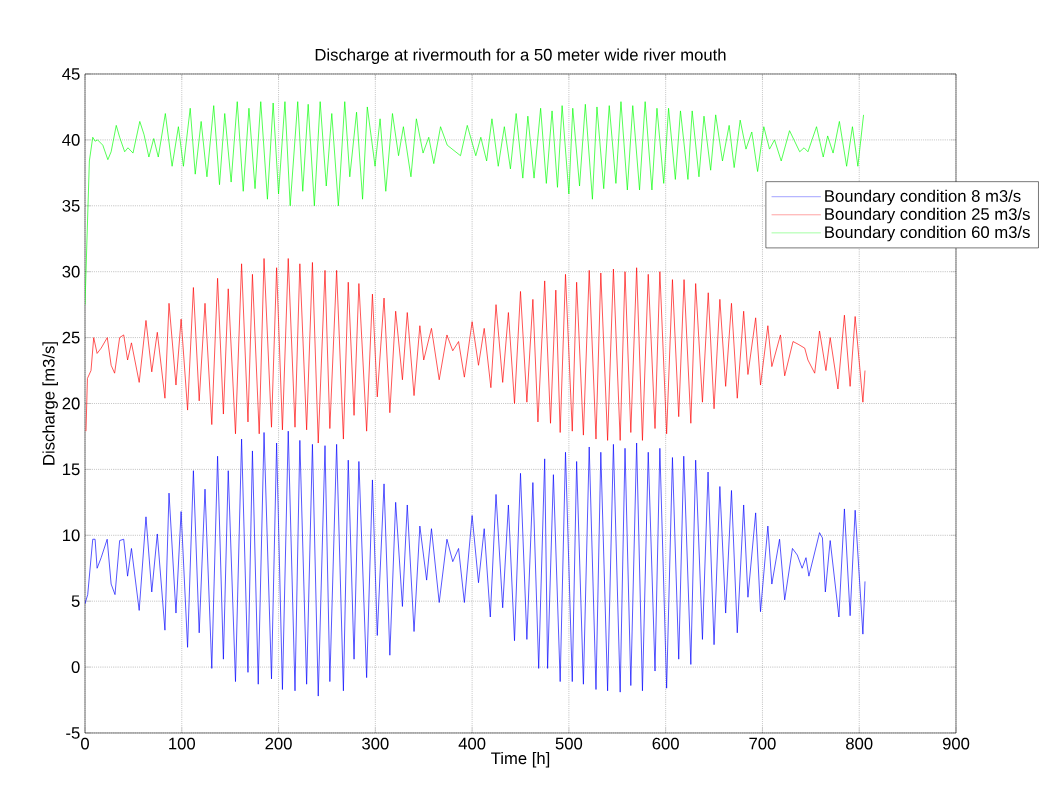 Image resolution: width=1040 pixels, height=807 pixels. What do you see at coordinates (71, 403) in the screenshot?
I see `y-tick-label: 20` at bounding box center [71, 403].